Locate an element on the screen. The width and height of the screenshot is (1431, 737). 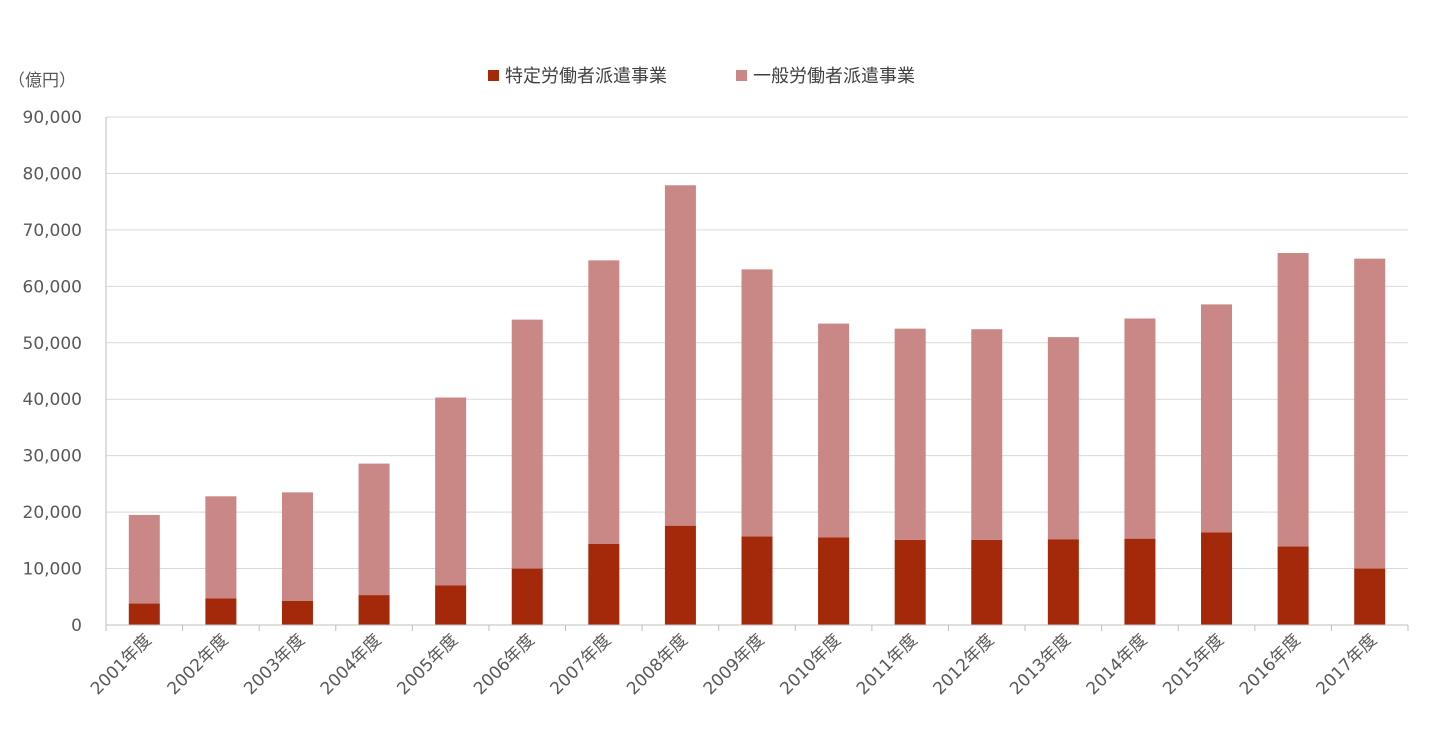
y-tick-label: 50,000 is located at coordinates (52, 344).